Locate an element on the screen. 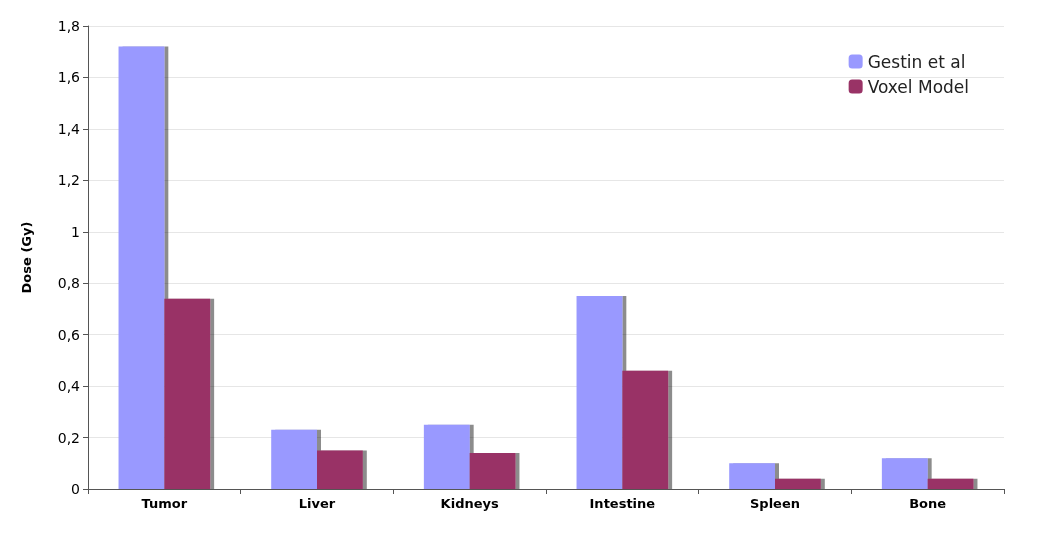  x-tick-label: Tumor is located at coordinates (164, 503).